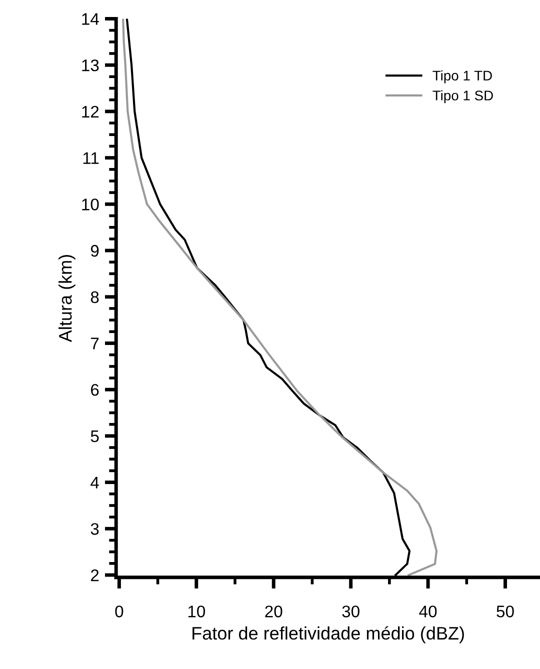 This screenshot has width=540, height=669. I want to click on x-axis-title: Fator de refletividade médio (dBZ), so click(328, 635).